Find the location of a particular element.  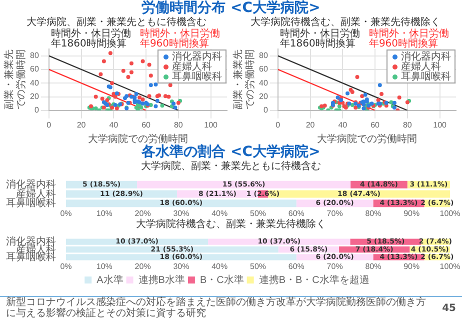

y-tick-label: 消化器内科 is located at coordinates (31, 184).